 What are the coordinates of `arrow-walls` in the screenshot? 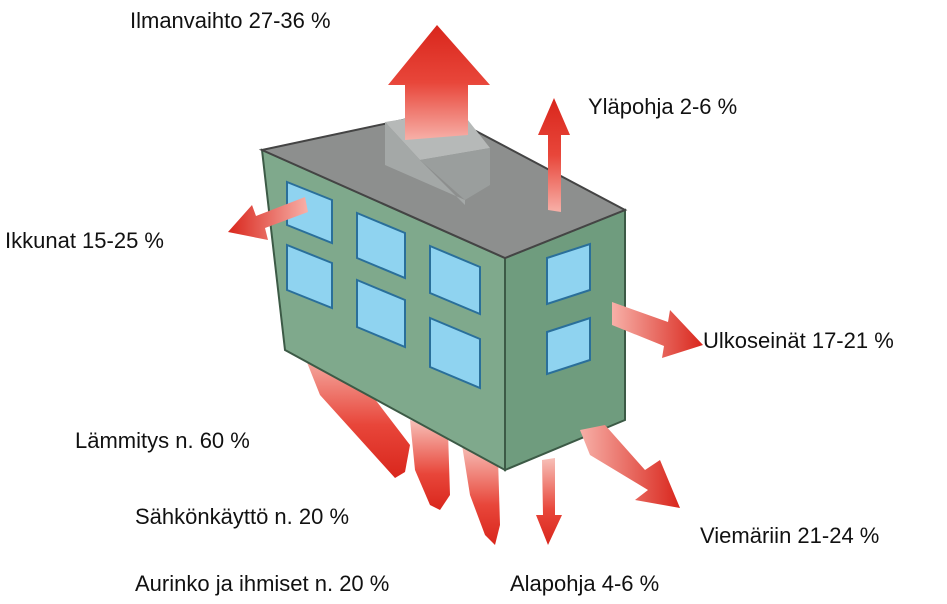 It's located at (657, 330).